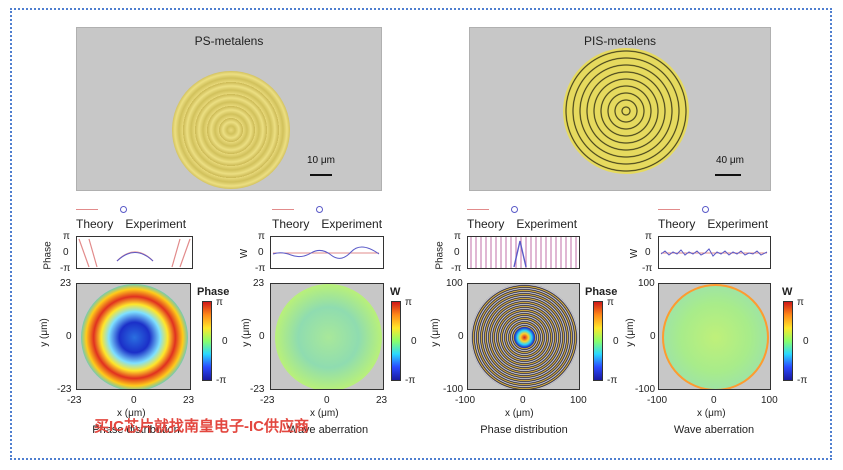 Image resolution: width=843 pixels, height=470 pixels. Describe the element at coordinates (635, 253) in the screenshot. I see `strip-ylabel-pis-wave: W` at that location.